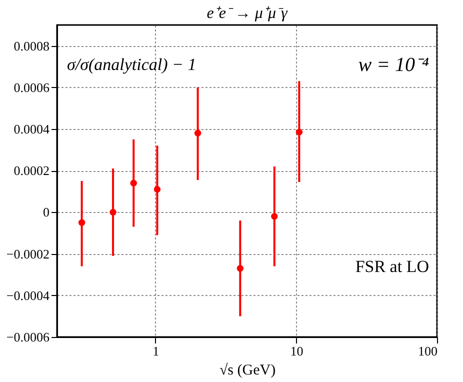 The width and height of the screenshot is (463, 382). Describe the element at coordinates (247, 13) in the screenshot. I see `chart-title: e⁺e⁻ → μ⁺μ⁻γ` at that location.